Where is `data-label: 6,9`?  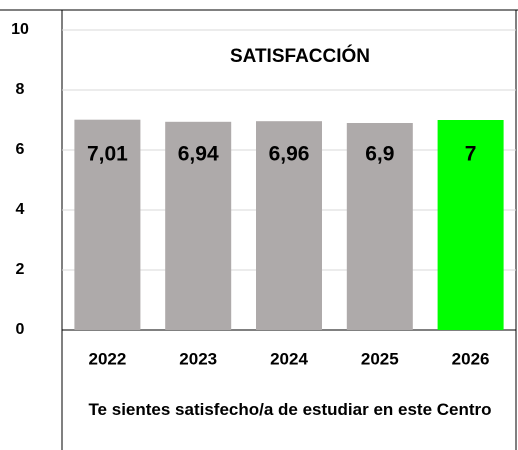 data-label: 6,9 is located at coordinates (379, 154).